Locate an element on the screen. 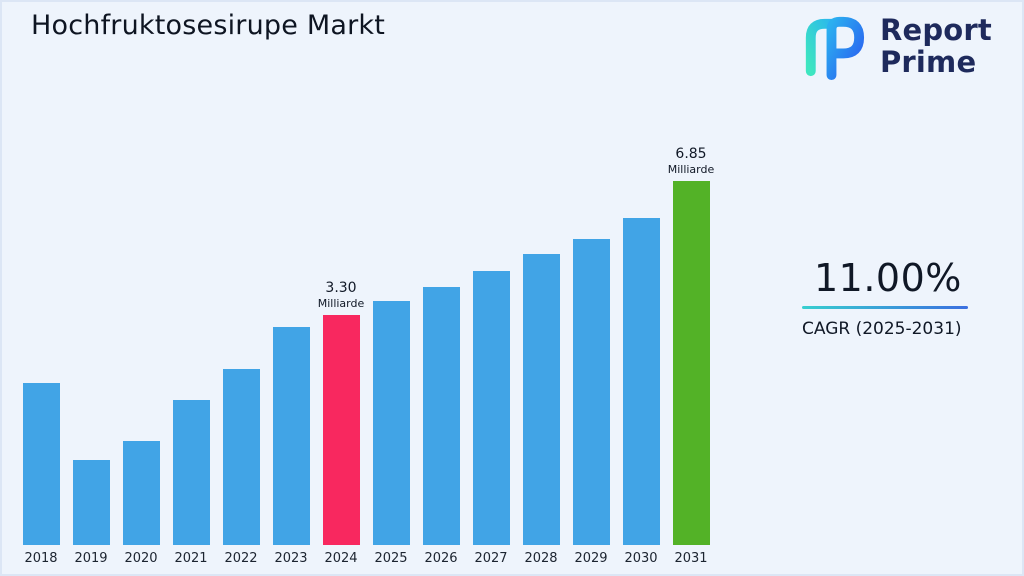 Image resolution: width=1024 pixels, height=576 pixels. x-axis-label-2020: 2020 is located at coordinates (141, 558).